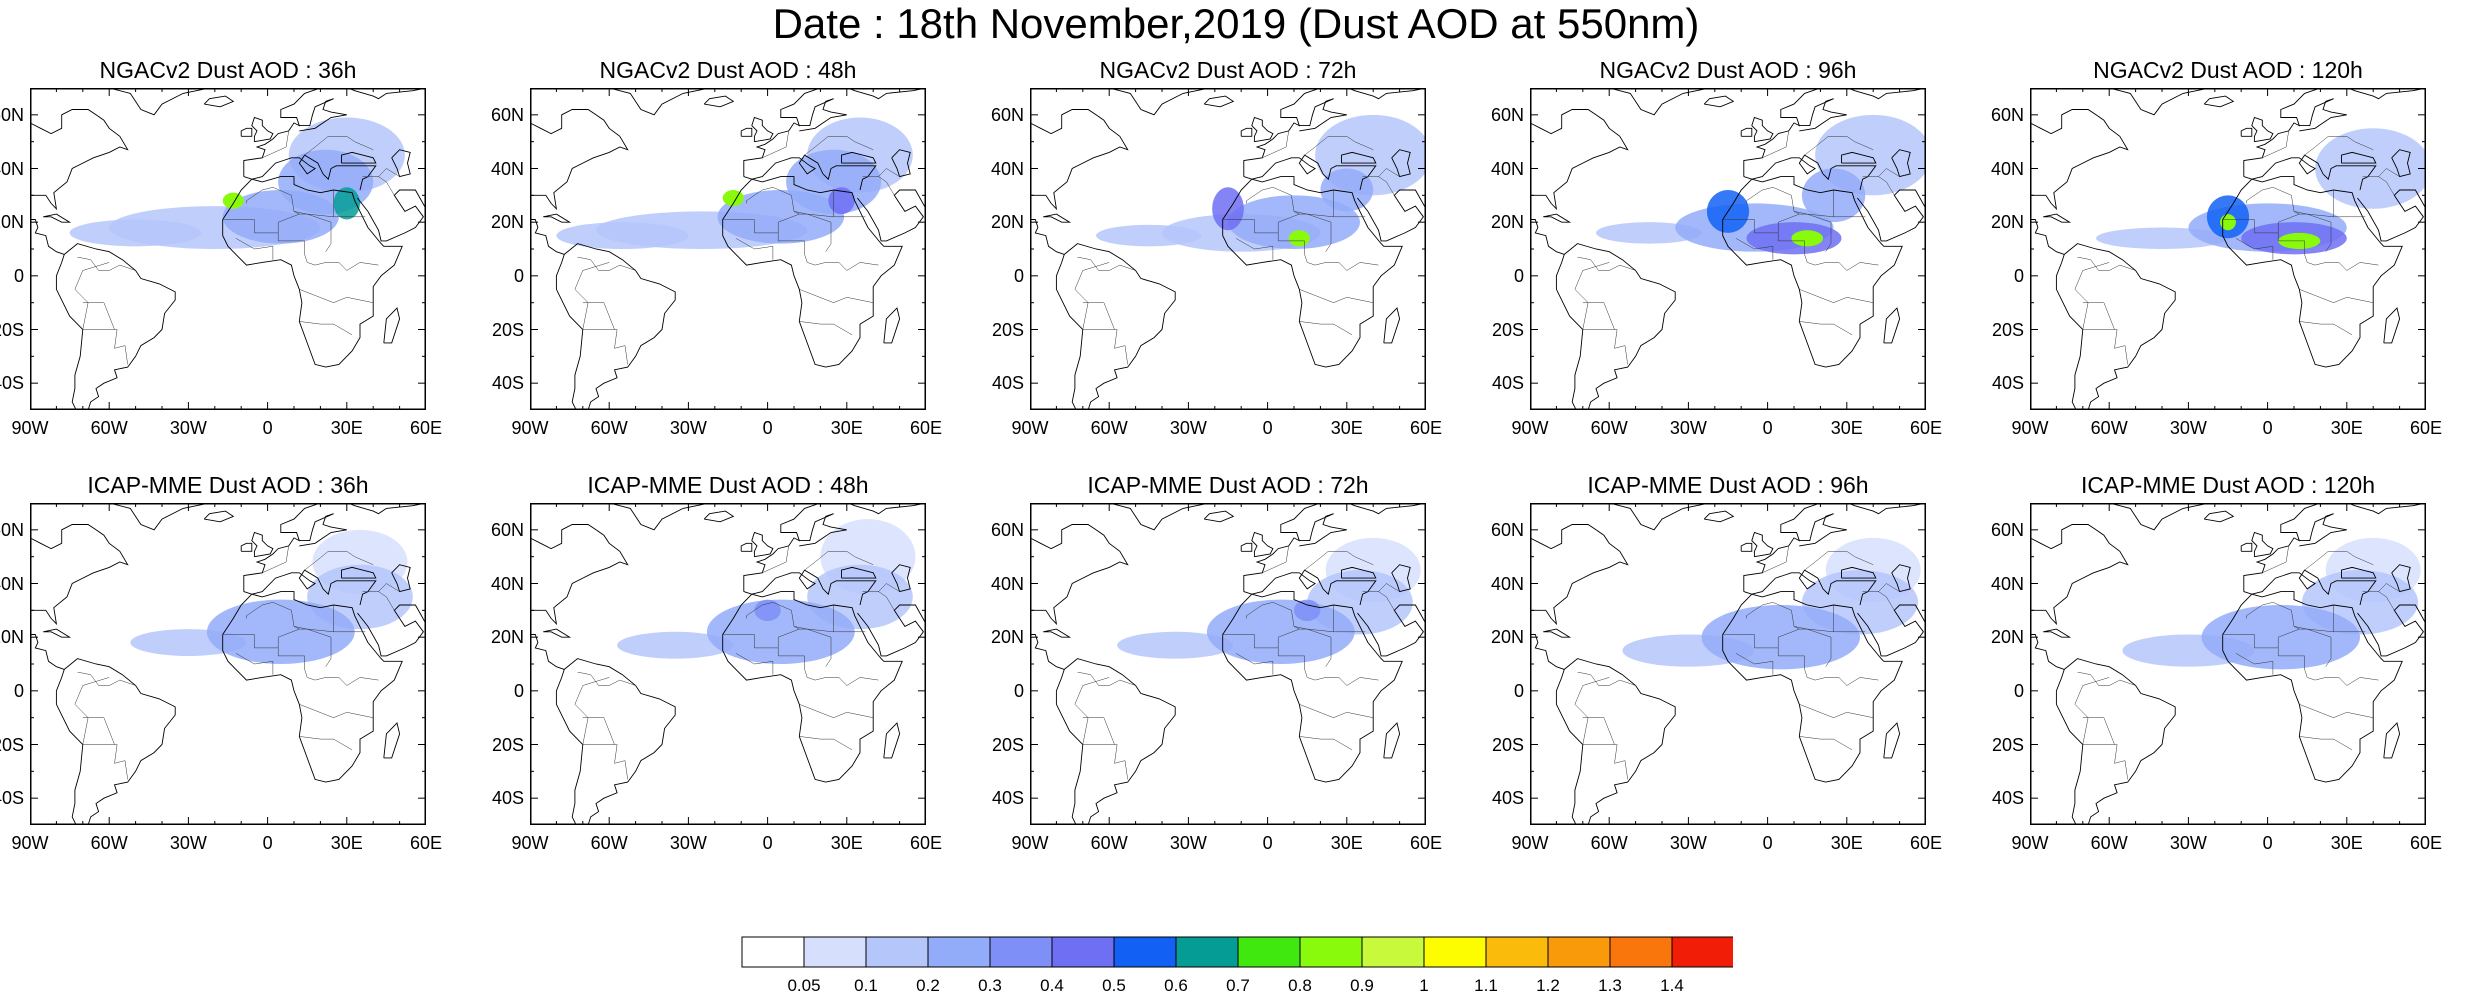 The width and height of the screenshot is (2472, 996). Describe the element at coordinates (1300, 985) in the screenshot. I see `colorbar-level-label: 0.8` at that location.